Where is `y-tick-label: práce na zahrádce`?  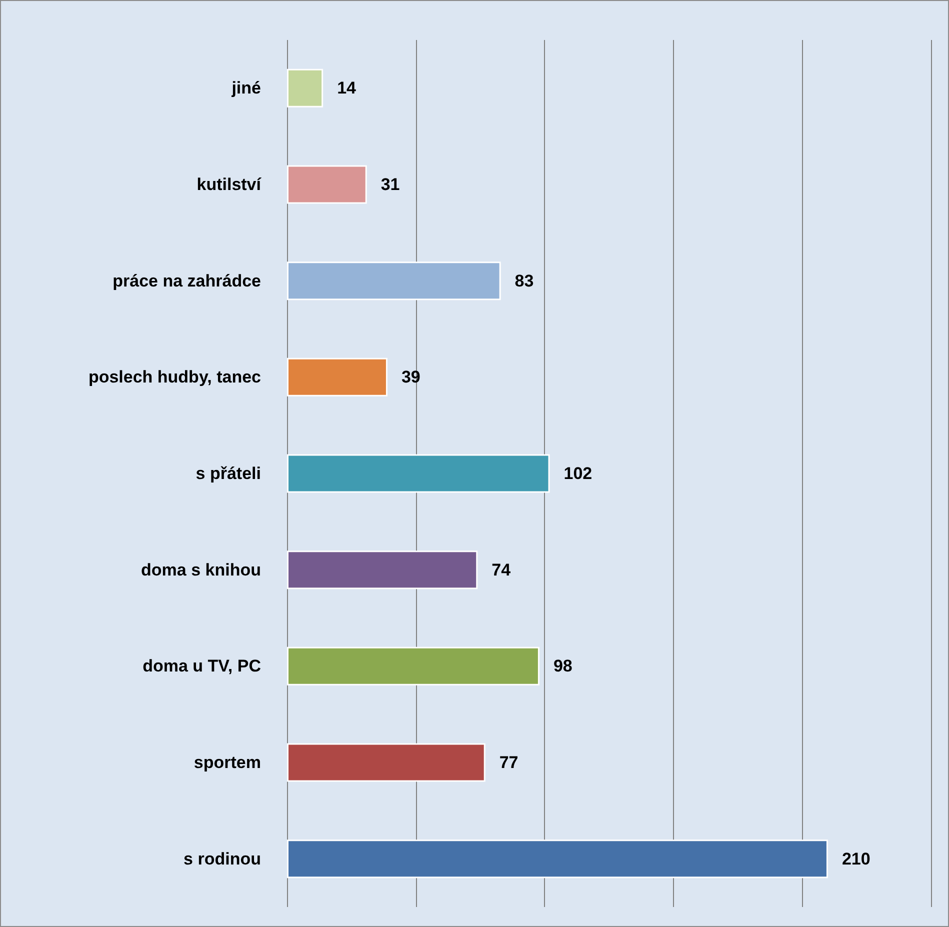
y-tick-label: práce na zahrádce is located at coordinates (186, 280).